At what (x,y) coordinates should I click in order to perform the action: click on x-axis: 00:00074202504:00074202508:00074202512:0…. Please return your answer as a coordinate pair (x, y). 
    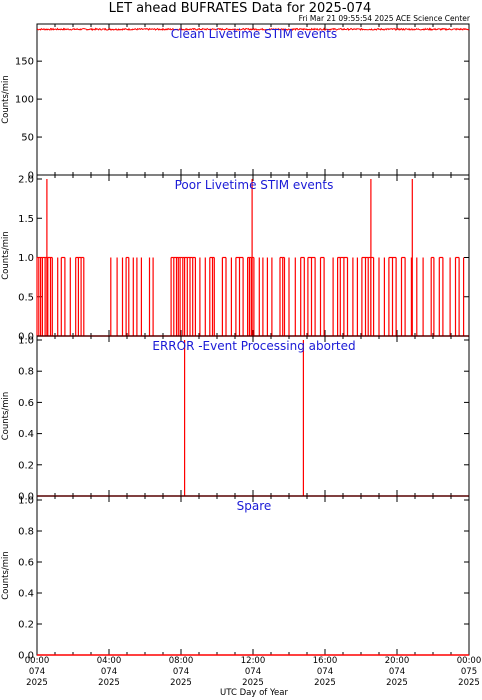
    Looking at the image, I should click on (253, 672).